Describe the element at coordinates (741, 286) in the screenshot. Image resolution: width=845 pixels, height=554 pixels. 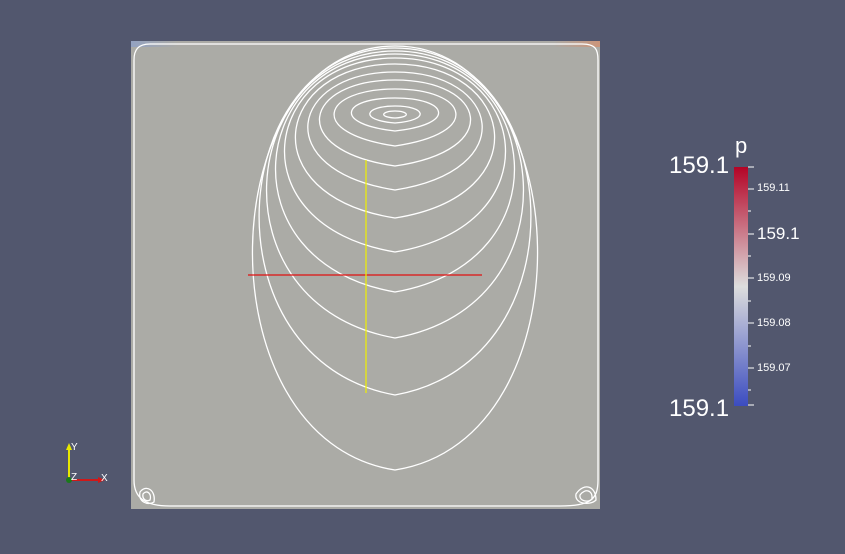
I see `colorbar-gradient` at that location.